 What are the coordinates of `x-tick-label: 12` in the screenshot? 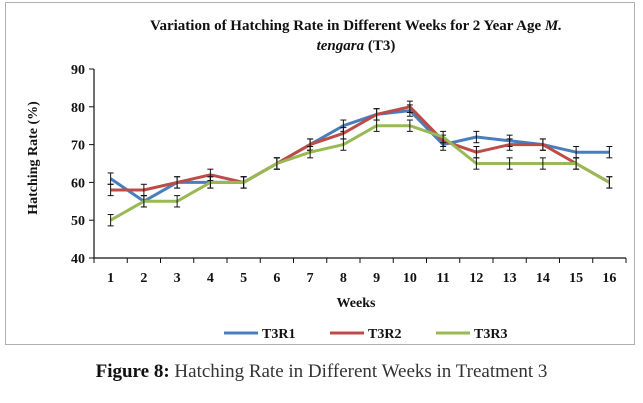 It's located at (476, 278).